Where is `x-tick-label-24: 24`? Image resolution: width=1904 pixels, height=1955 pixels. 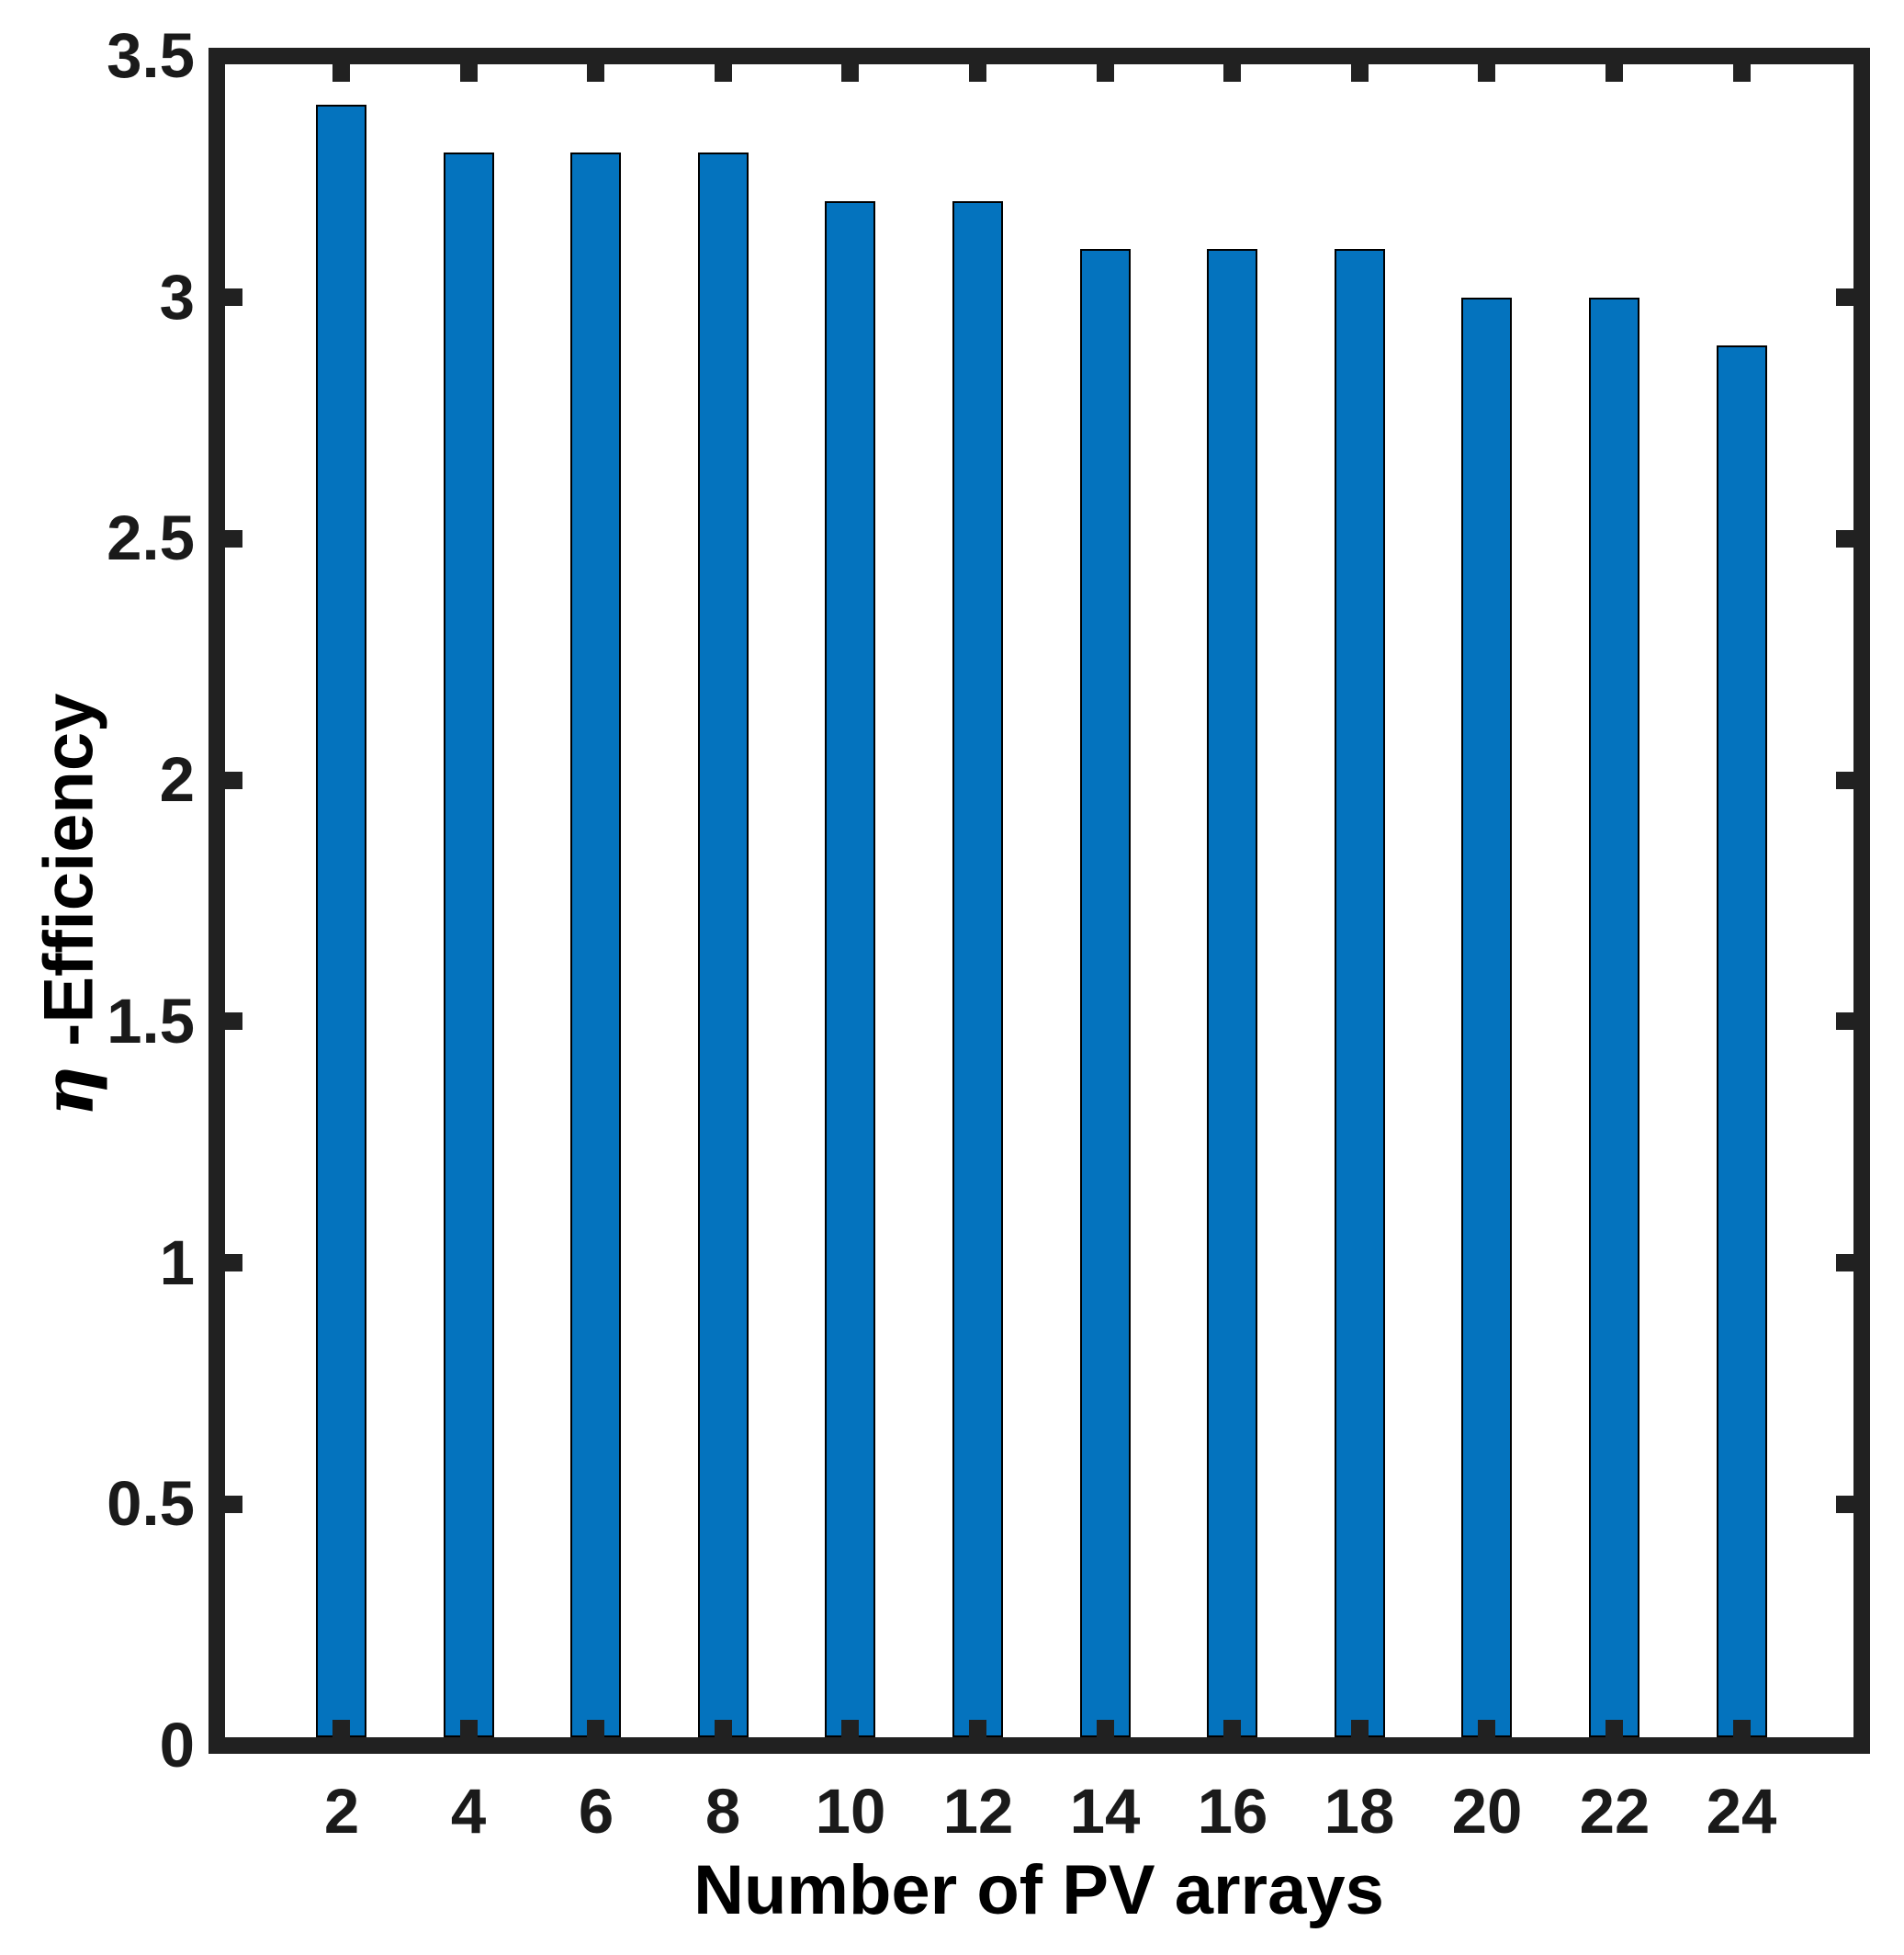 x-tick-label-24: 24 is located at coordinates (1741, 1811).